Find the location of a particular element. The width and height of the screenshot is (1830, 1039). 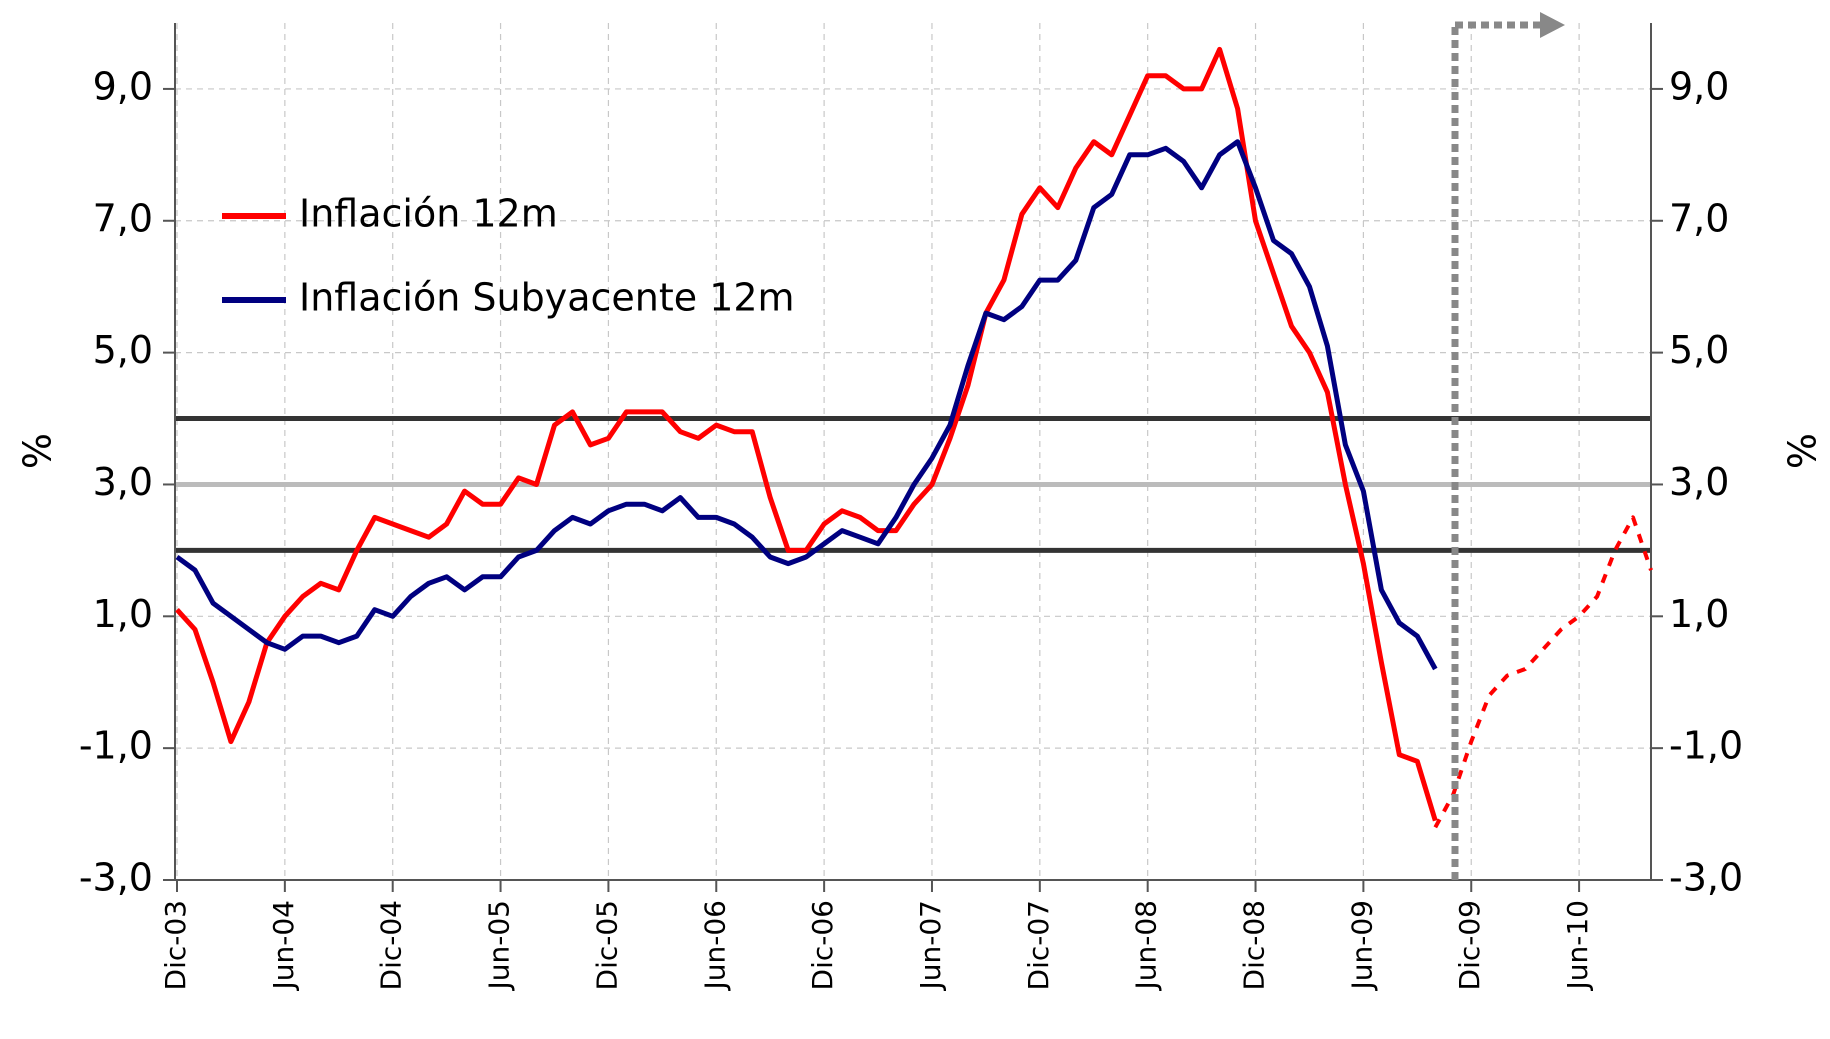

x-tick-label: Dic-04 is located at coordinates (391, 945).